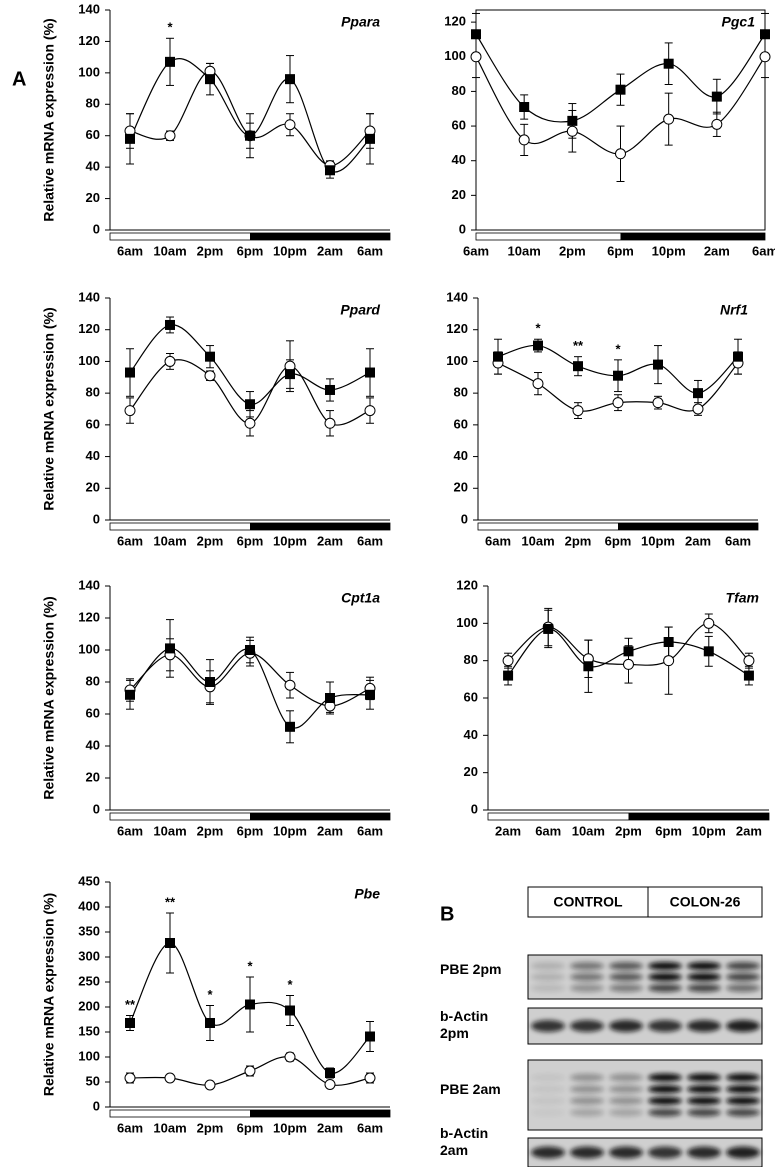 This screenshot has width=775, height=1167. Describe the element at coordinates (89, 880) in the screenshot. I see `y-tick-label: 450` at that location.